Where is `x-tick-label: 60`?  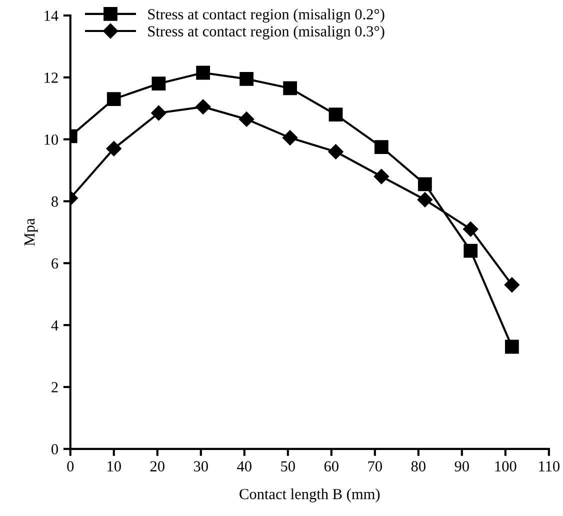 x-tick-label: 60 is located at coordinates (331, 466).